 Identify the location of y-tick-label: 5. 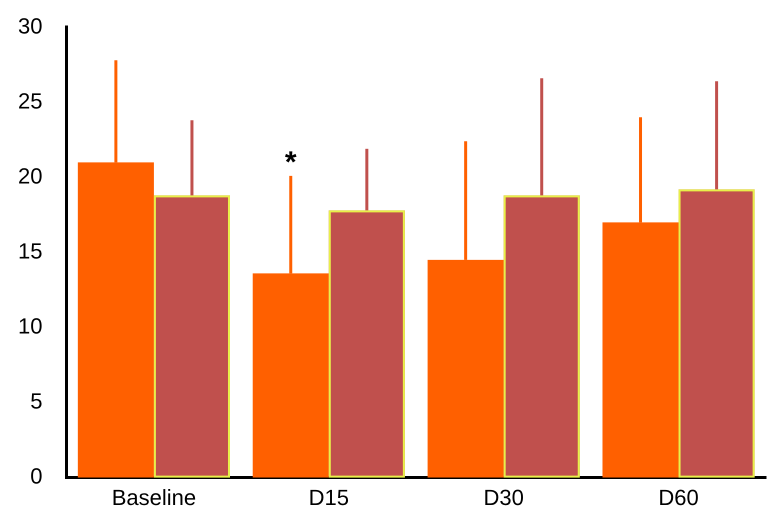
(36, 401).